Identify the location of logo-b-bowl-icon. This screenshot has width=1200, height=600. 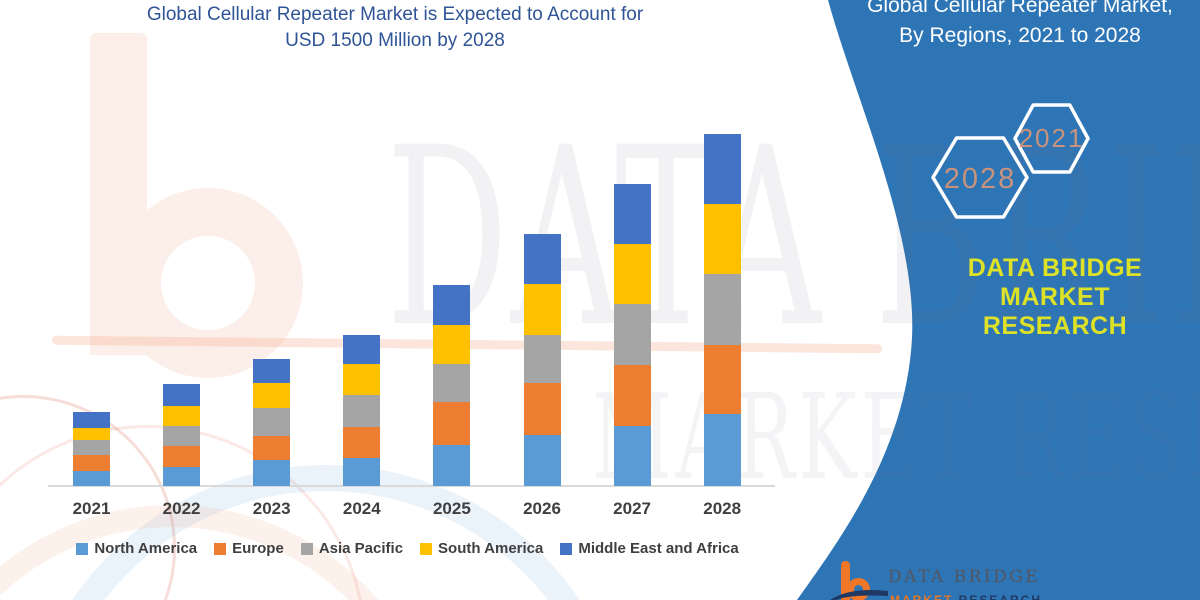
(858, 589).